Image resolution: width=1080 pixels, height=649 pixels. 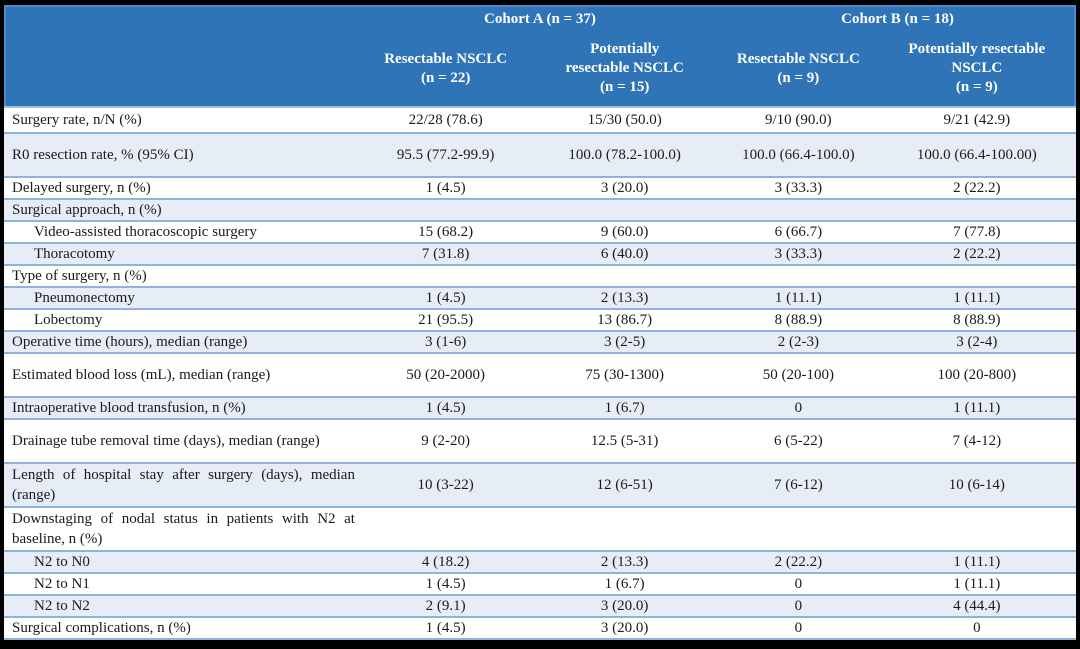 I want to click on row-value: 9 (2-20), so click(x=446, y=440).